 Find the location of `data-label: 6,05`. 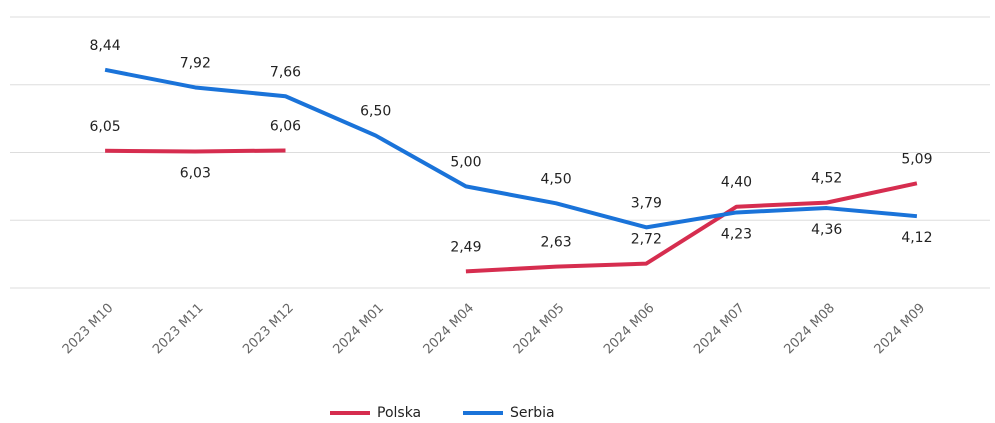

data-label: 6,05 is located at coordinates (105, 127).